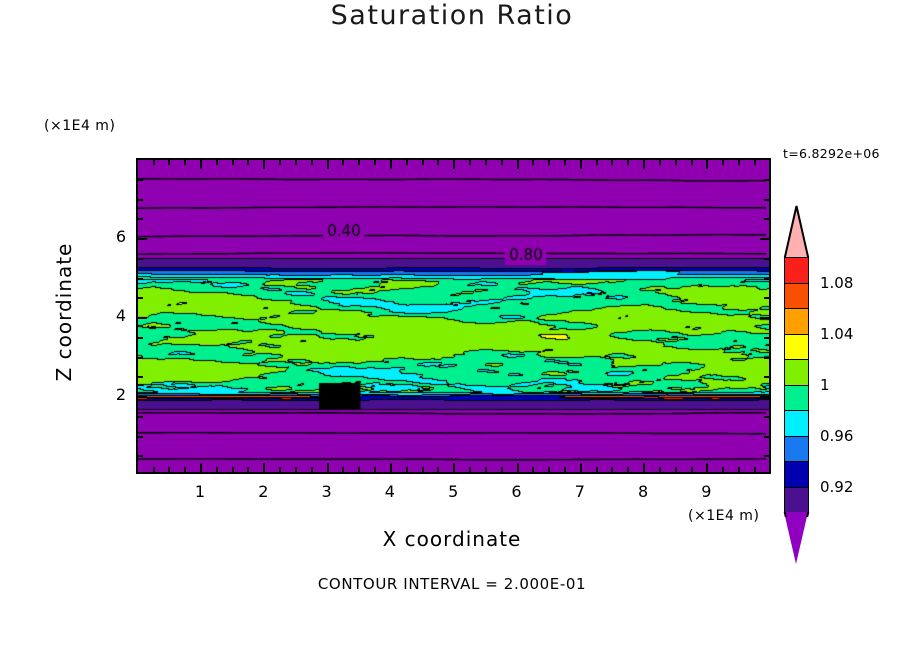  What do you see at coordinates (706, 491) in the screenshot?
I see `x-tick-label: 9` at bounding box center [706, 491].